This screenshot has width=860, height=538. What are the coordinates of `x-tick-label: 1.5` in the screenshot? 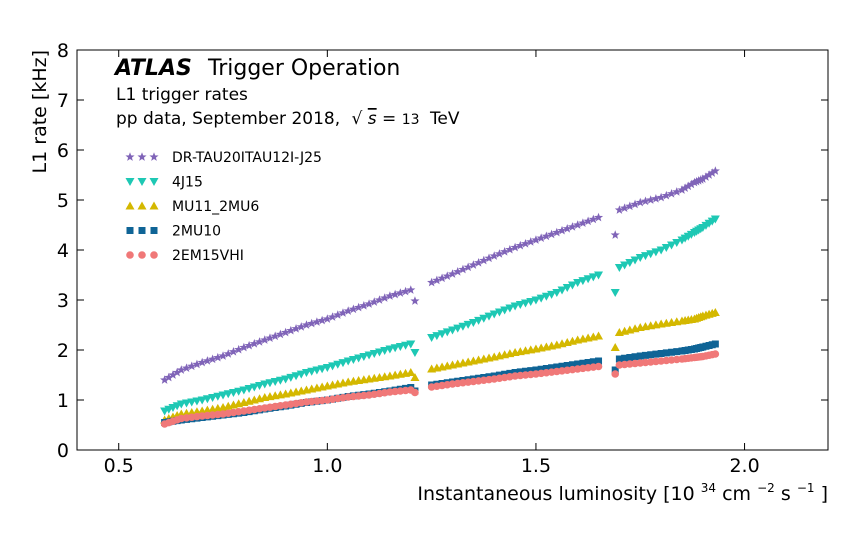 It's located at (536, 466).